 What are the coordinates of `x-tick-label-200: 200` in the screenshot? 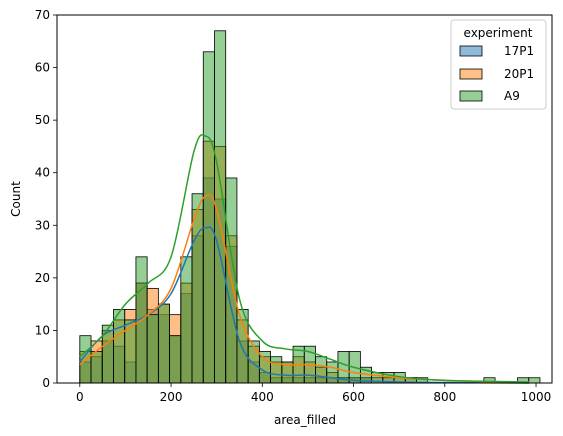 It's located at (171, 397).